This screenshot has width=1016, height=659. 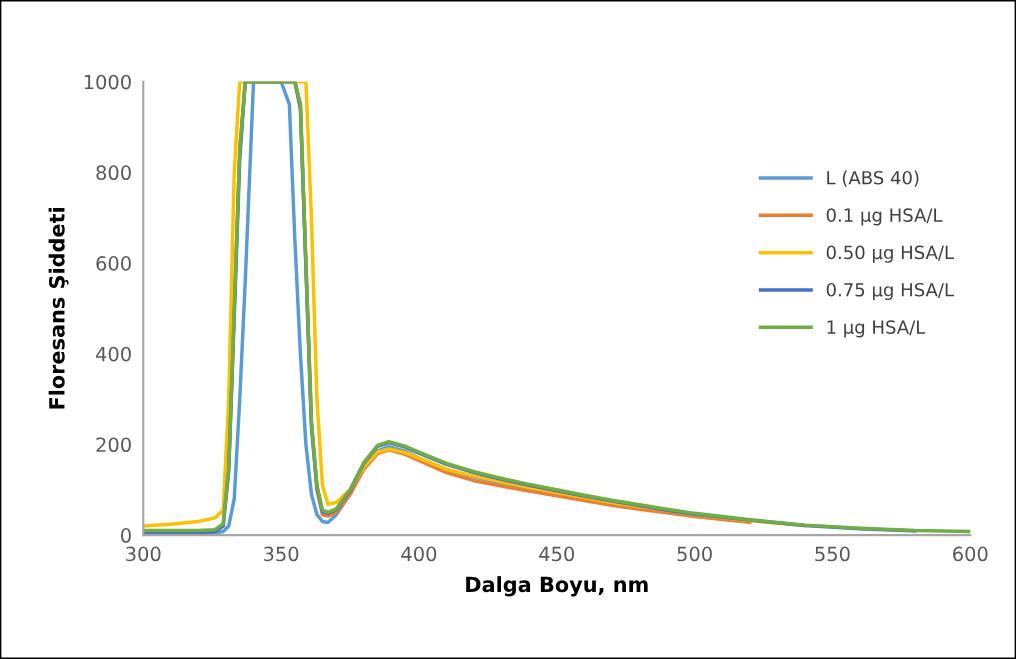 What do you see at coordinates (143, 554) in the screenshot?
I see `x-tick-label: 300` at bounding box center [143, 554].